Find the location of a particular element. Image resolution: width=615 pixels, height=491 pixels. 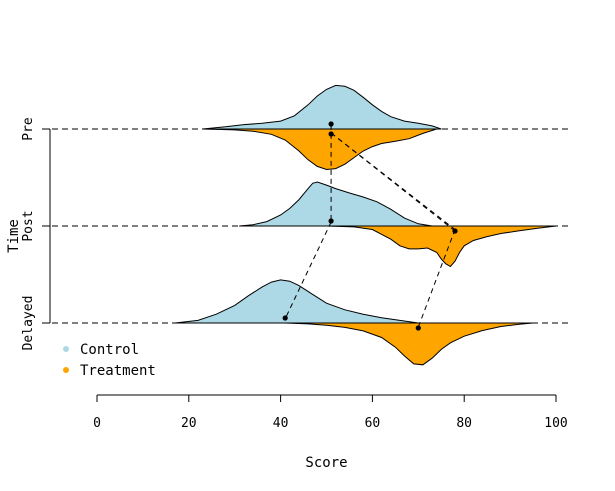

y-tick-label-post: Post is located at coordinates (28, 225).